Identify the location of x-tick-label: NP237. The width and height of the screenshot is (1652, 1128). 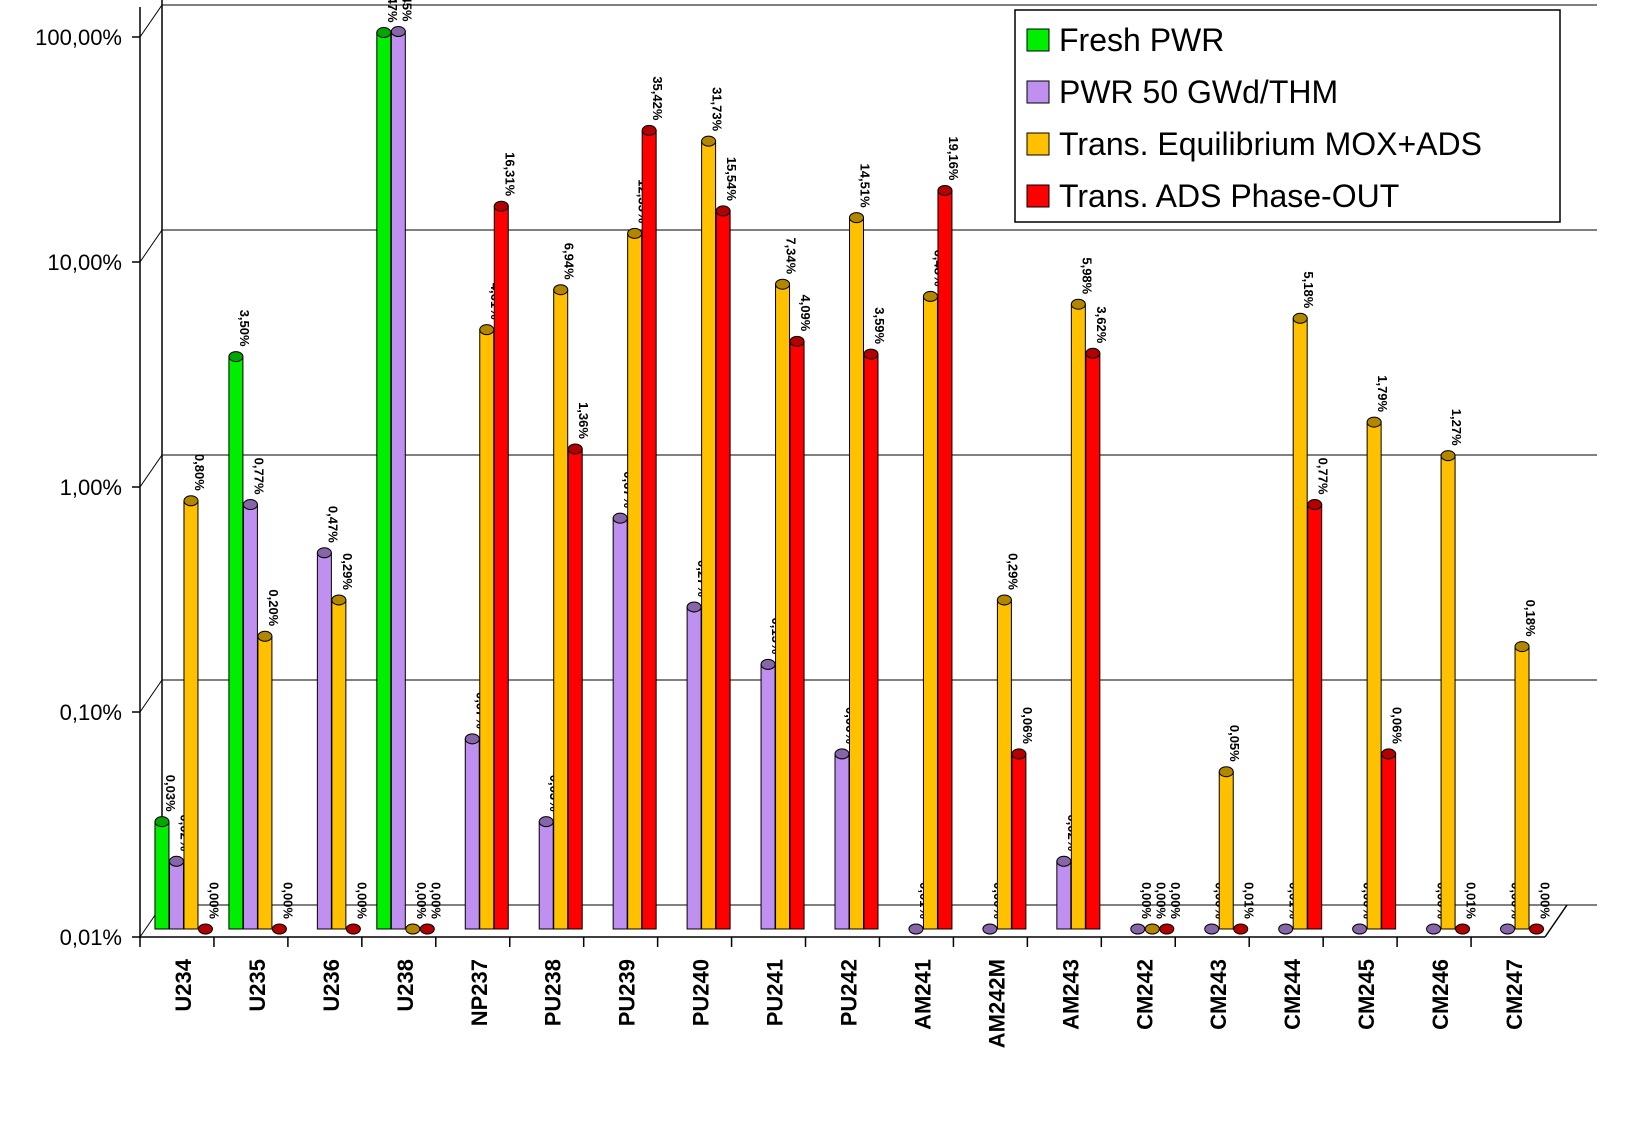
(479, 992).